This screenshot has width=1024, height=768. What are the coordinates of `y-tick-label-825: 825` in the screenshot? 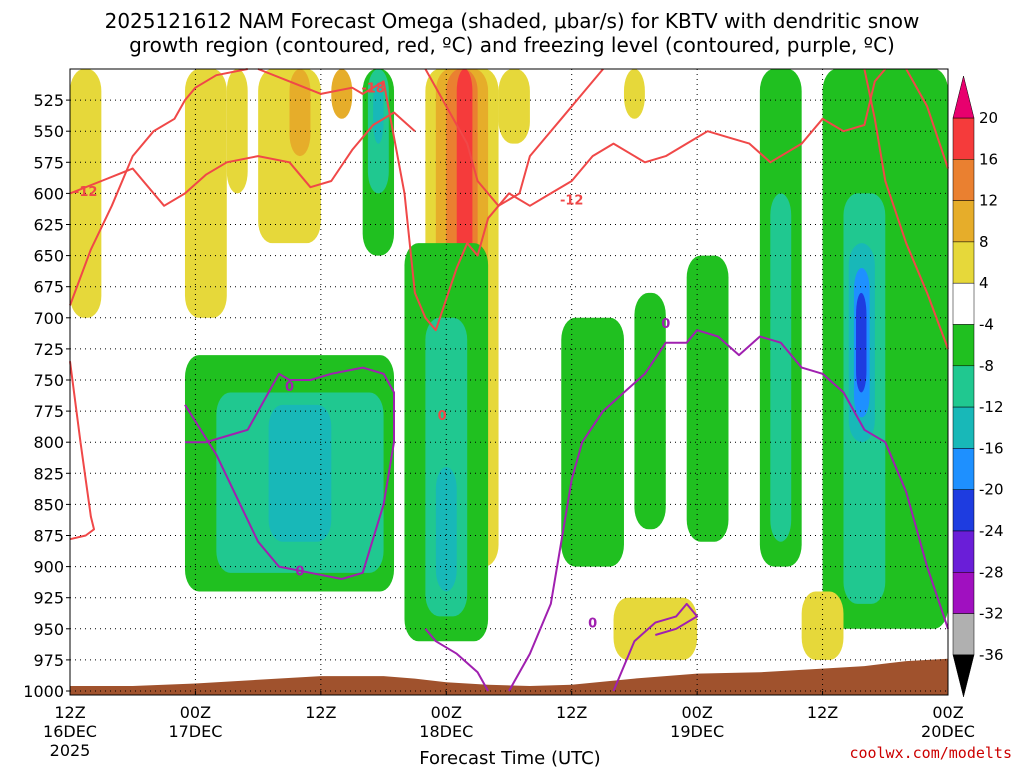 It's located at (48, 473).